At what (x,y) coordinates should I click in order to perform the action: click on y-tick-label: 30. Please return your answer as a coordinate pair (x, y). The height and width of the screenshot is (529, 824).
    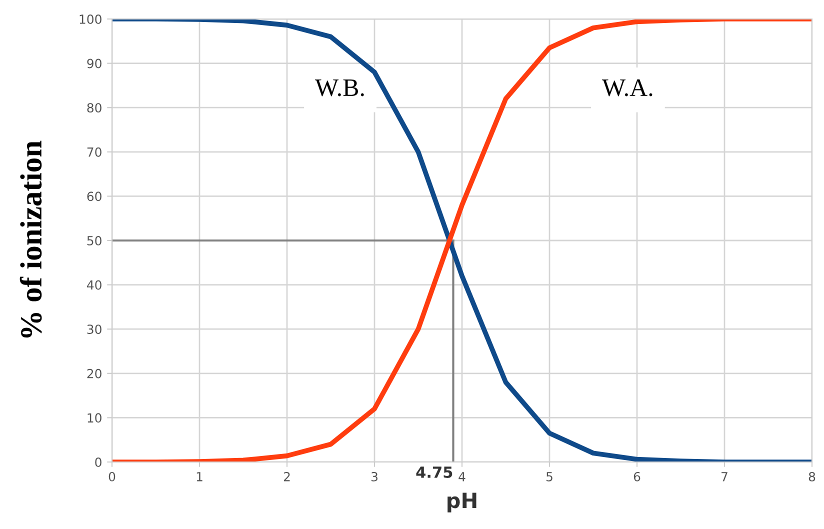
    Looking at the image, I should click on (94, 329).